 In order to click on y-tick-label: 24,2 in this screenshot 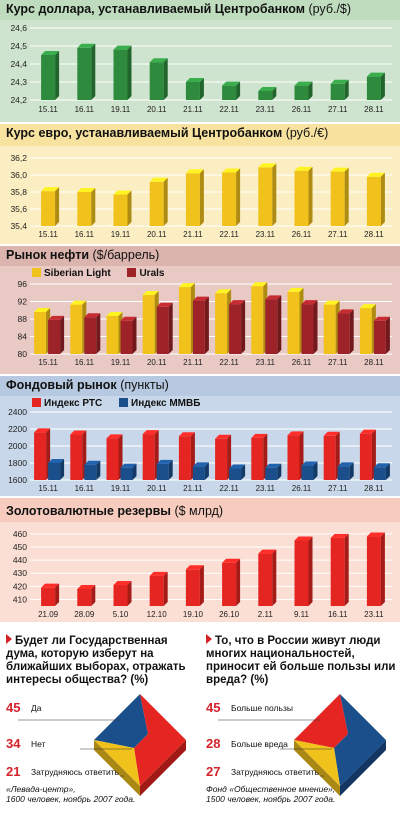, I will do `click(18, 100)`.